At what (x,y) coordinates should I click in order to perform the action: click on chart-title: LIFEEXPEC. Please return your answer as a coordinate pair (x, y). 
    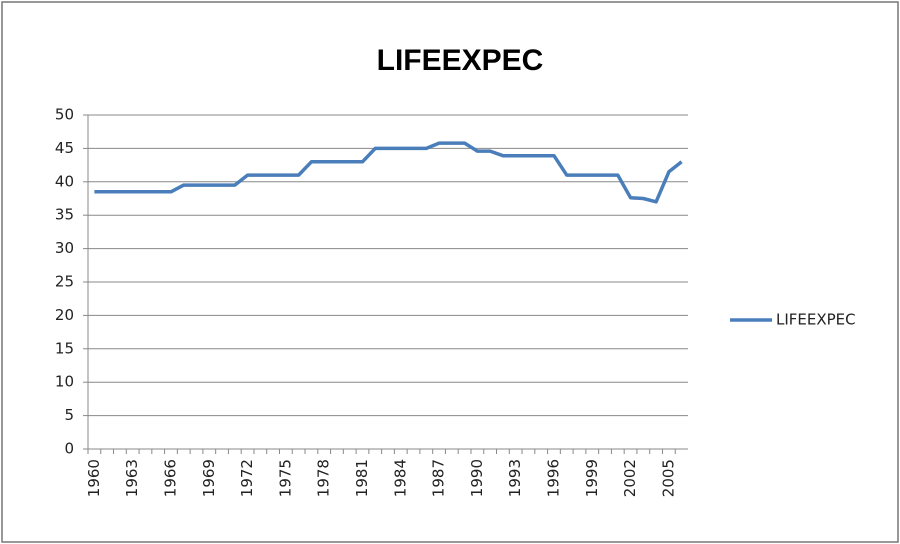
    Looking at the image, I should click on (460, 60).